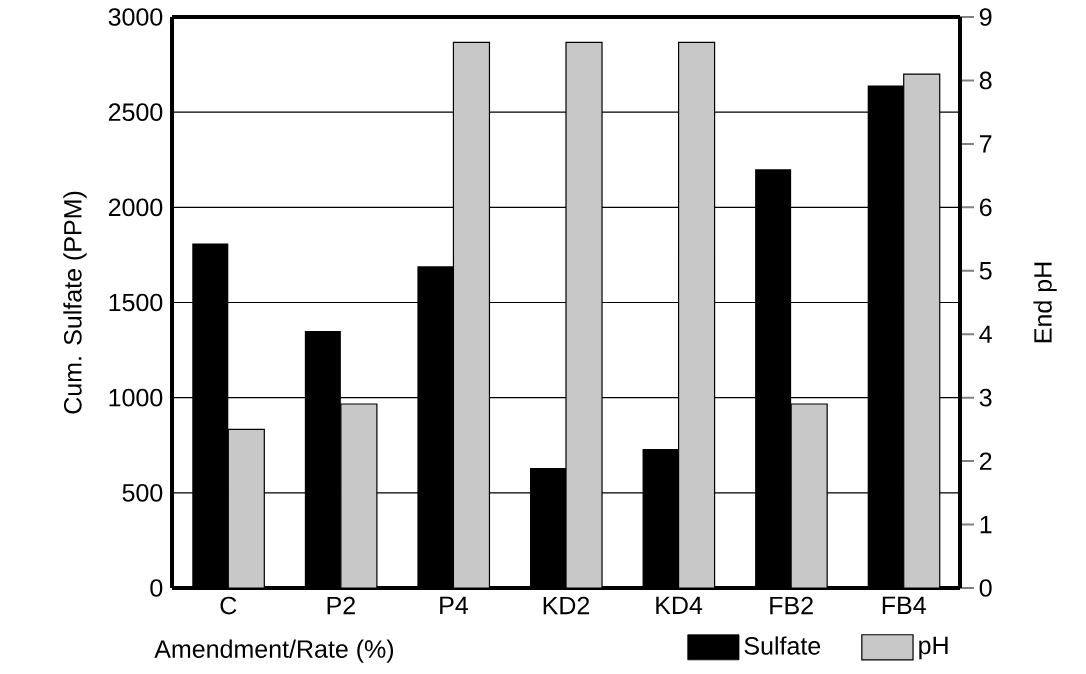 This screenshot has width=1086, height=674. I want to click on y-tick-label: 500, so click(142, 492).